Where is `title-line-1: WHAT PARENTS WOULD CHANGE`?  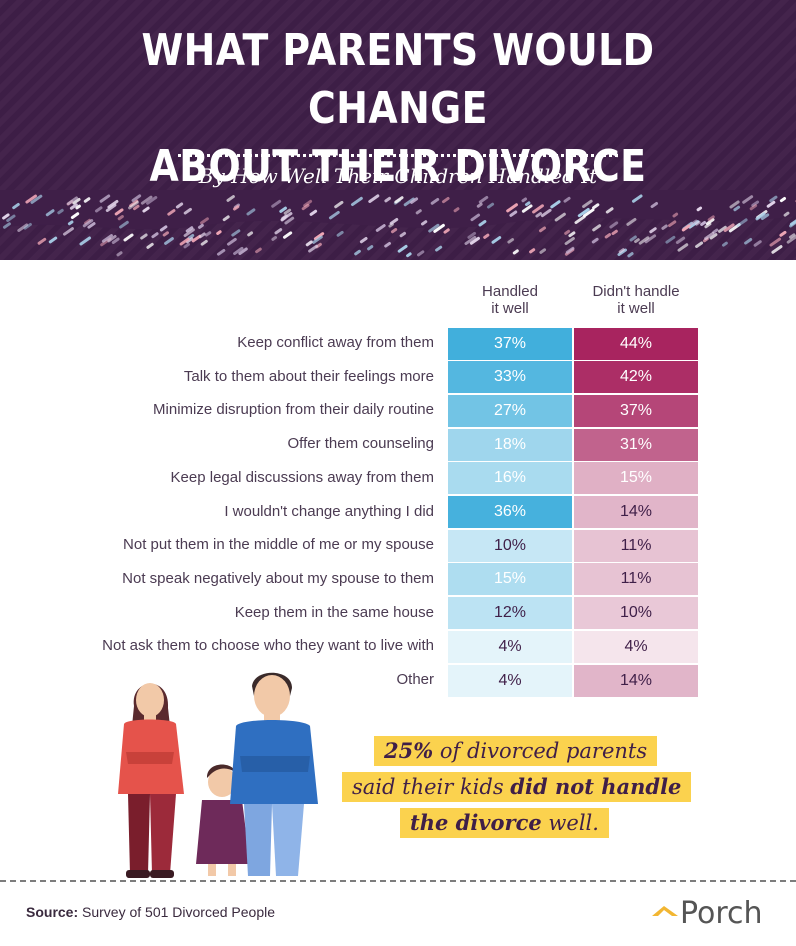
title-line-1: WHAT PARENTS WOULD CHANGE is located at coordinates (398, 79).